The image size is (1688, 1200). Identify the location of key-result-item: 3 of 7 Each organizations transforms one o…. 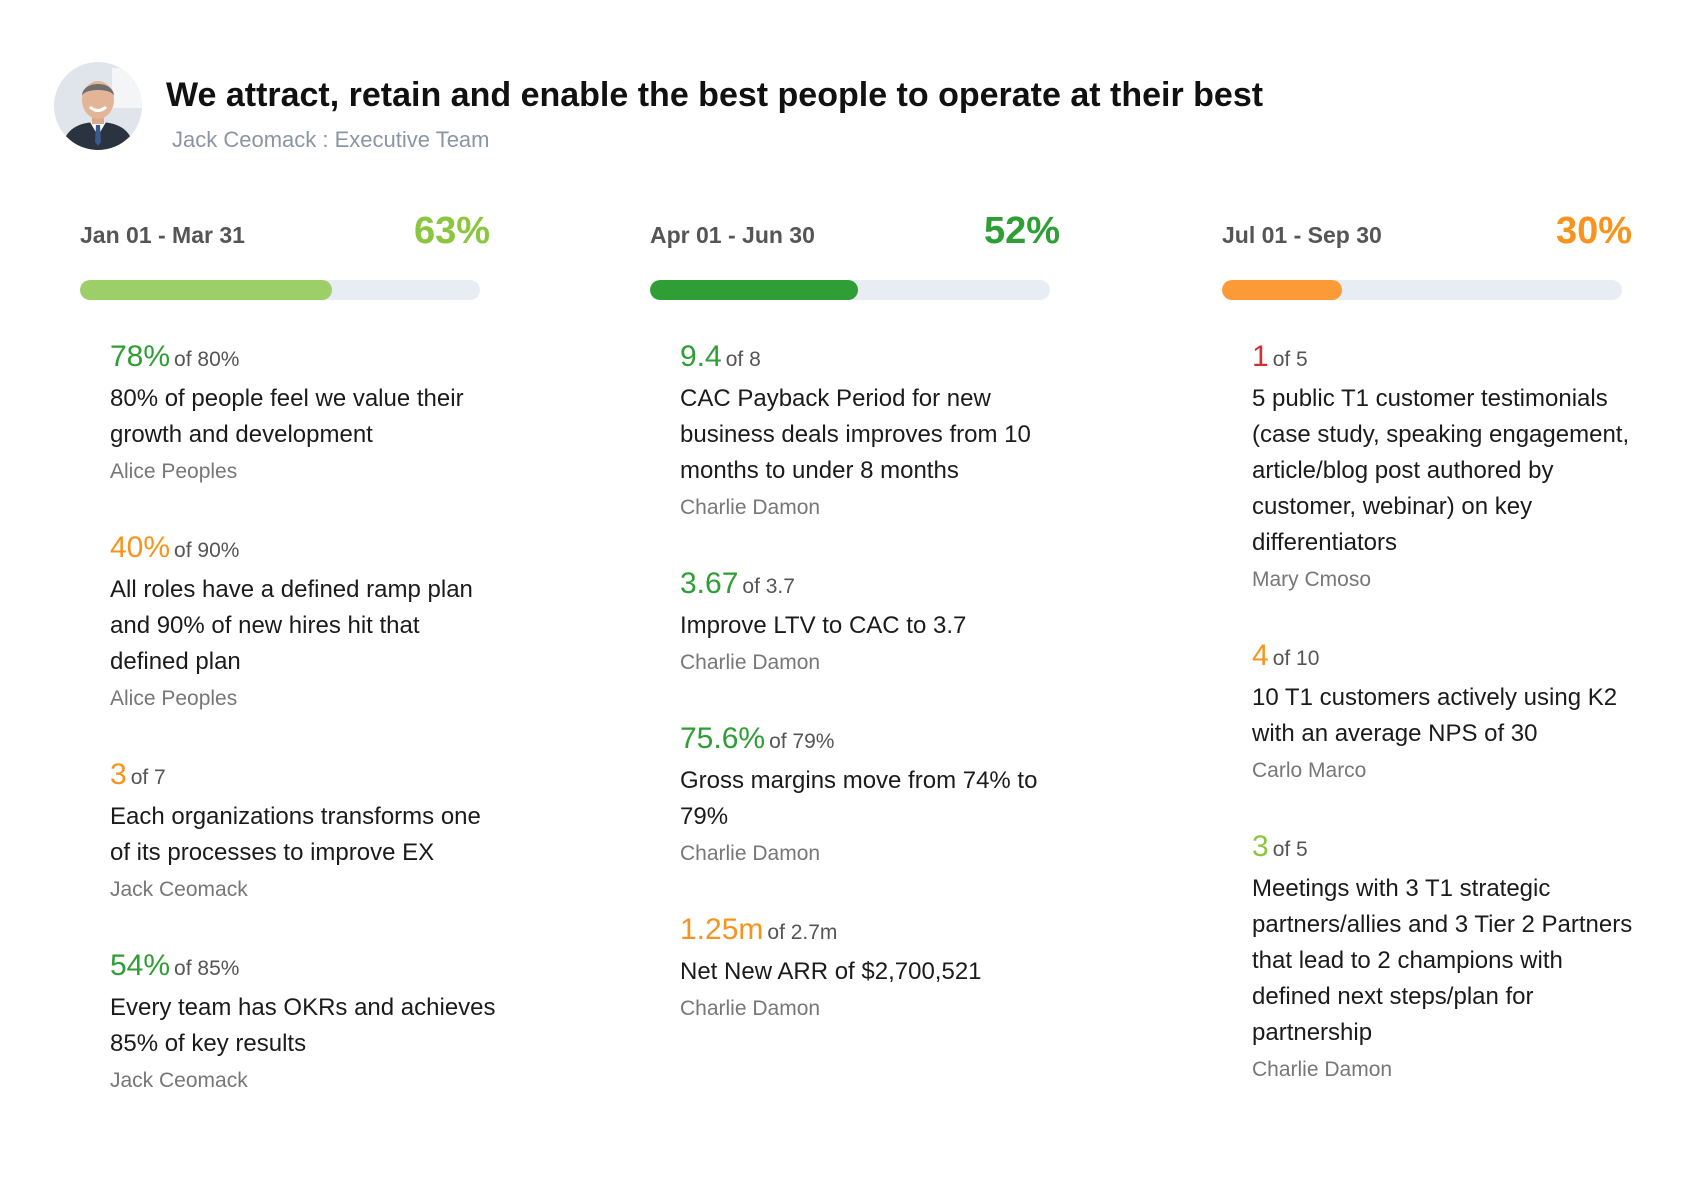
(300, 831).